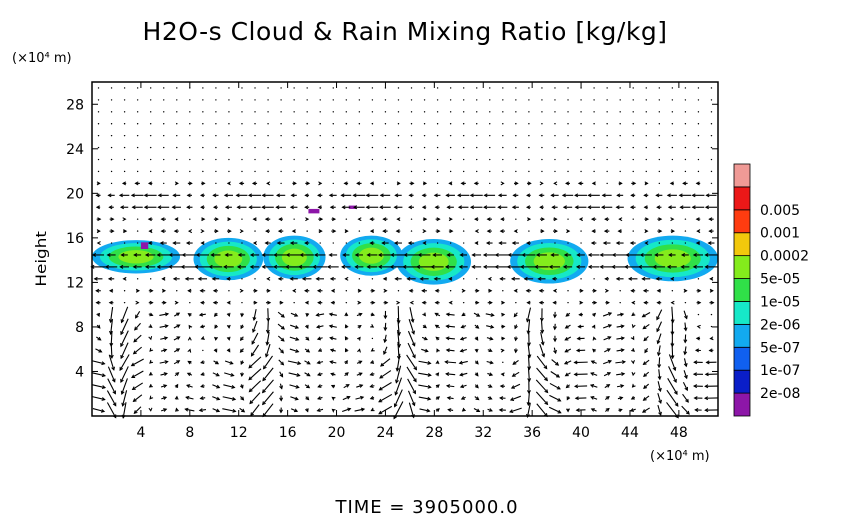 The image size is (854, 519). Describe the element at coordinates (189, 433) in the screenshot. I see `x-tick-label: 8` at that location.